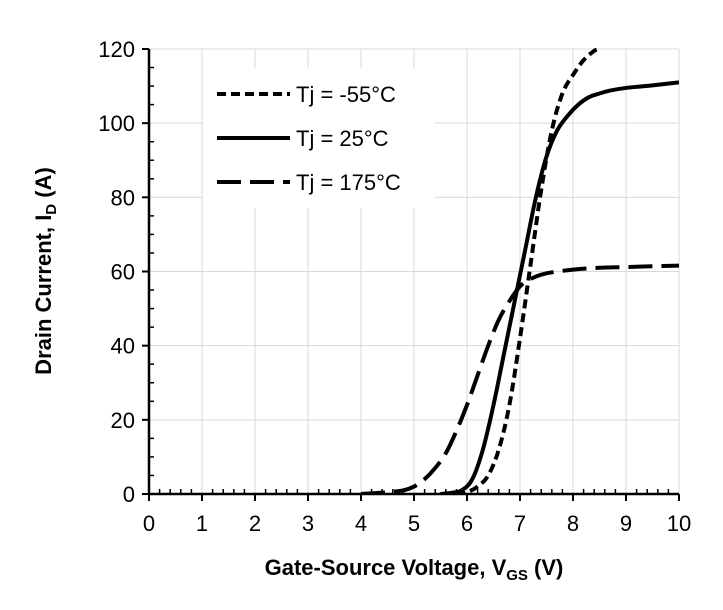 Image resolution: width=723 pixels, height=610 pixels. Describe the element at coordinates (202, 523) in the screenshot. I see `x-tick-label: 1` at that location.